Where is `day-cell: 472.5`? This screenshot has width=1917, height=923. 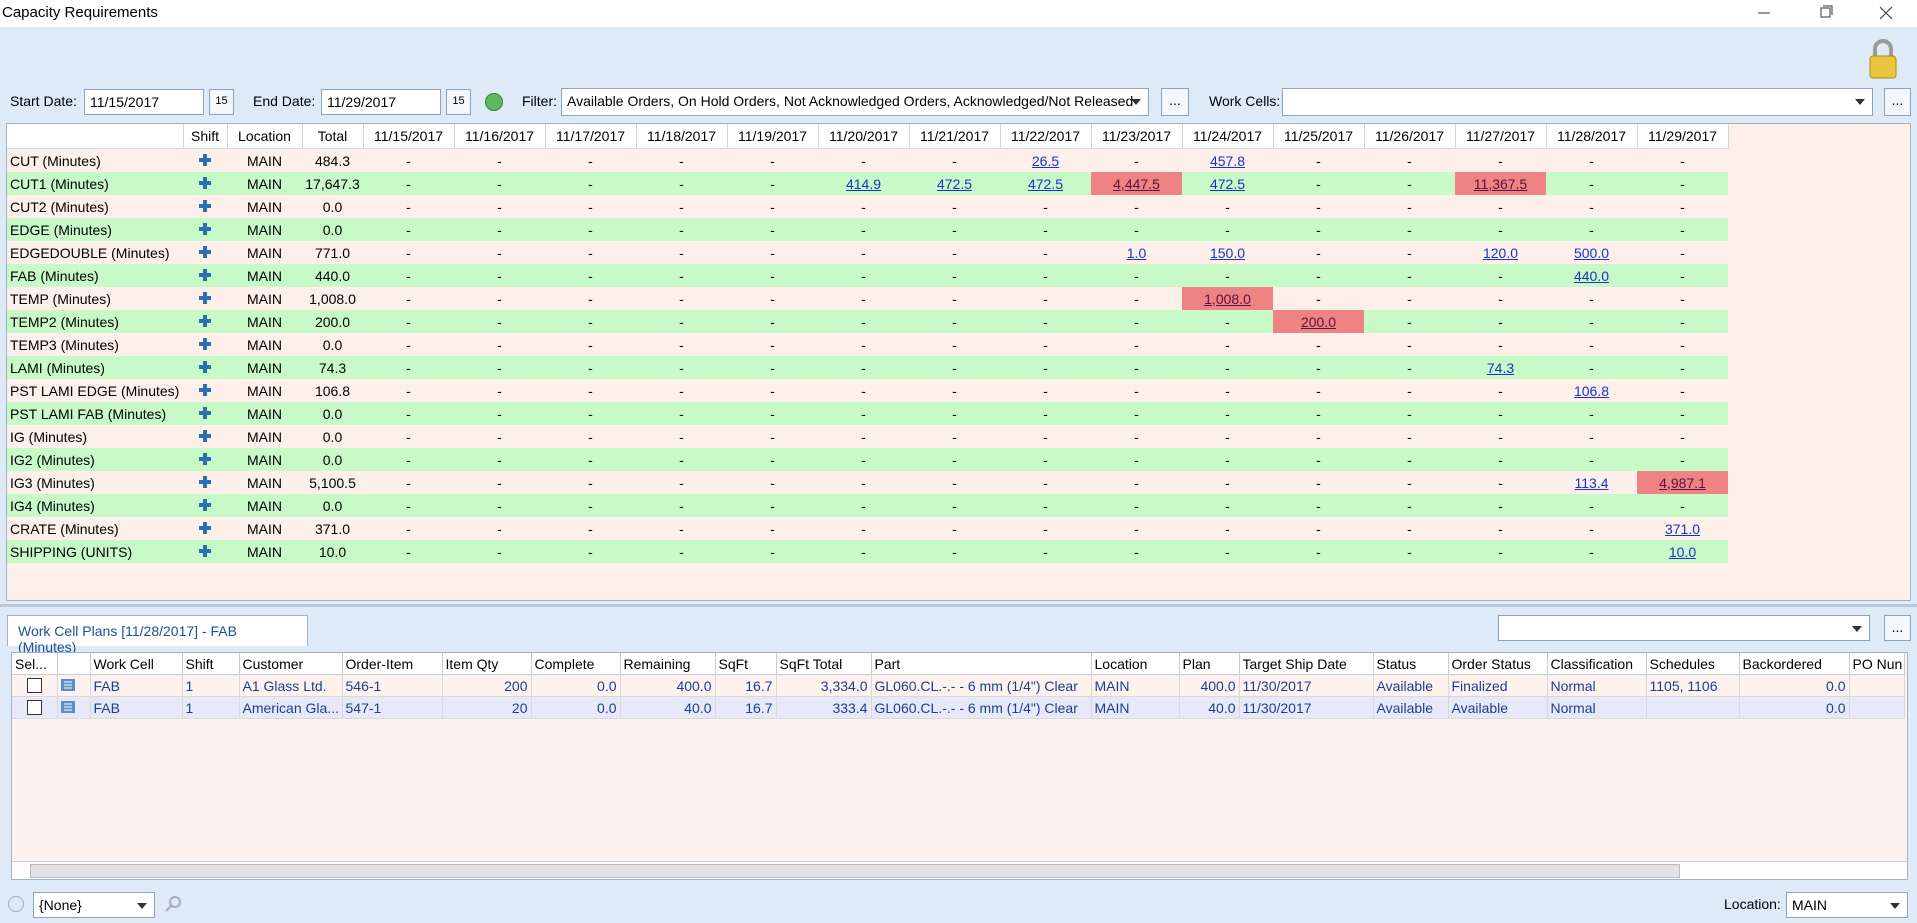
day-cell: 472.5 is located at coordinates (1227, 183).